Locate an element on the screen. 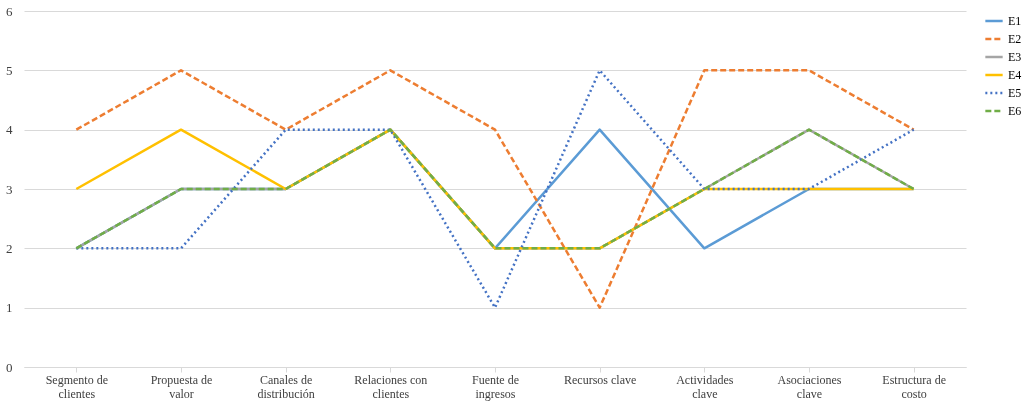 The height and width of the screenshot is (404, 1027). y-tick-label: 5 is located at coordinates (9, 70).